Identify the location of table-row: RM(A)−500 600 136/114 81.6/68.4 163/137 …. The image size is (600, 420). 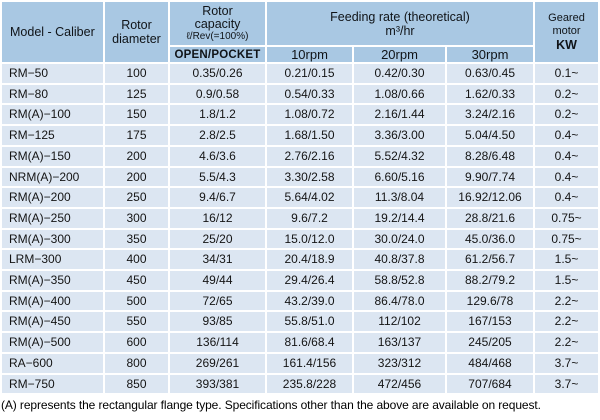
(300, 342).